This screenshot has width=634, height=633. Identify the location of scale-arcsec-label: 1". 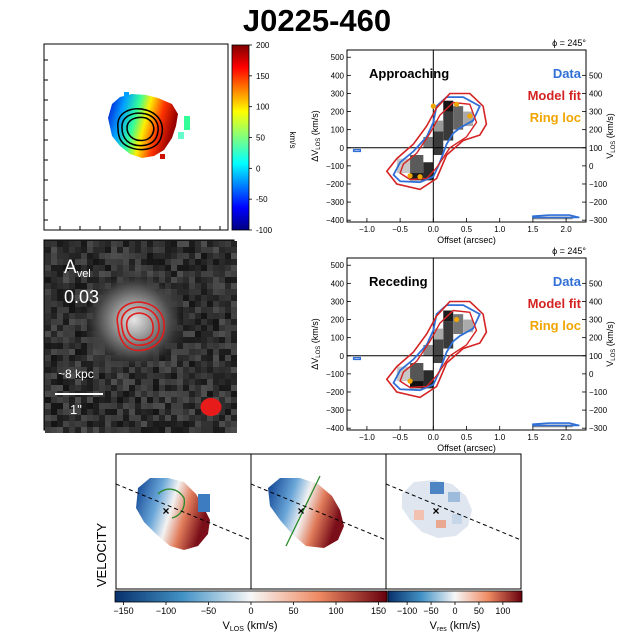
(76, 409).